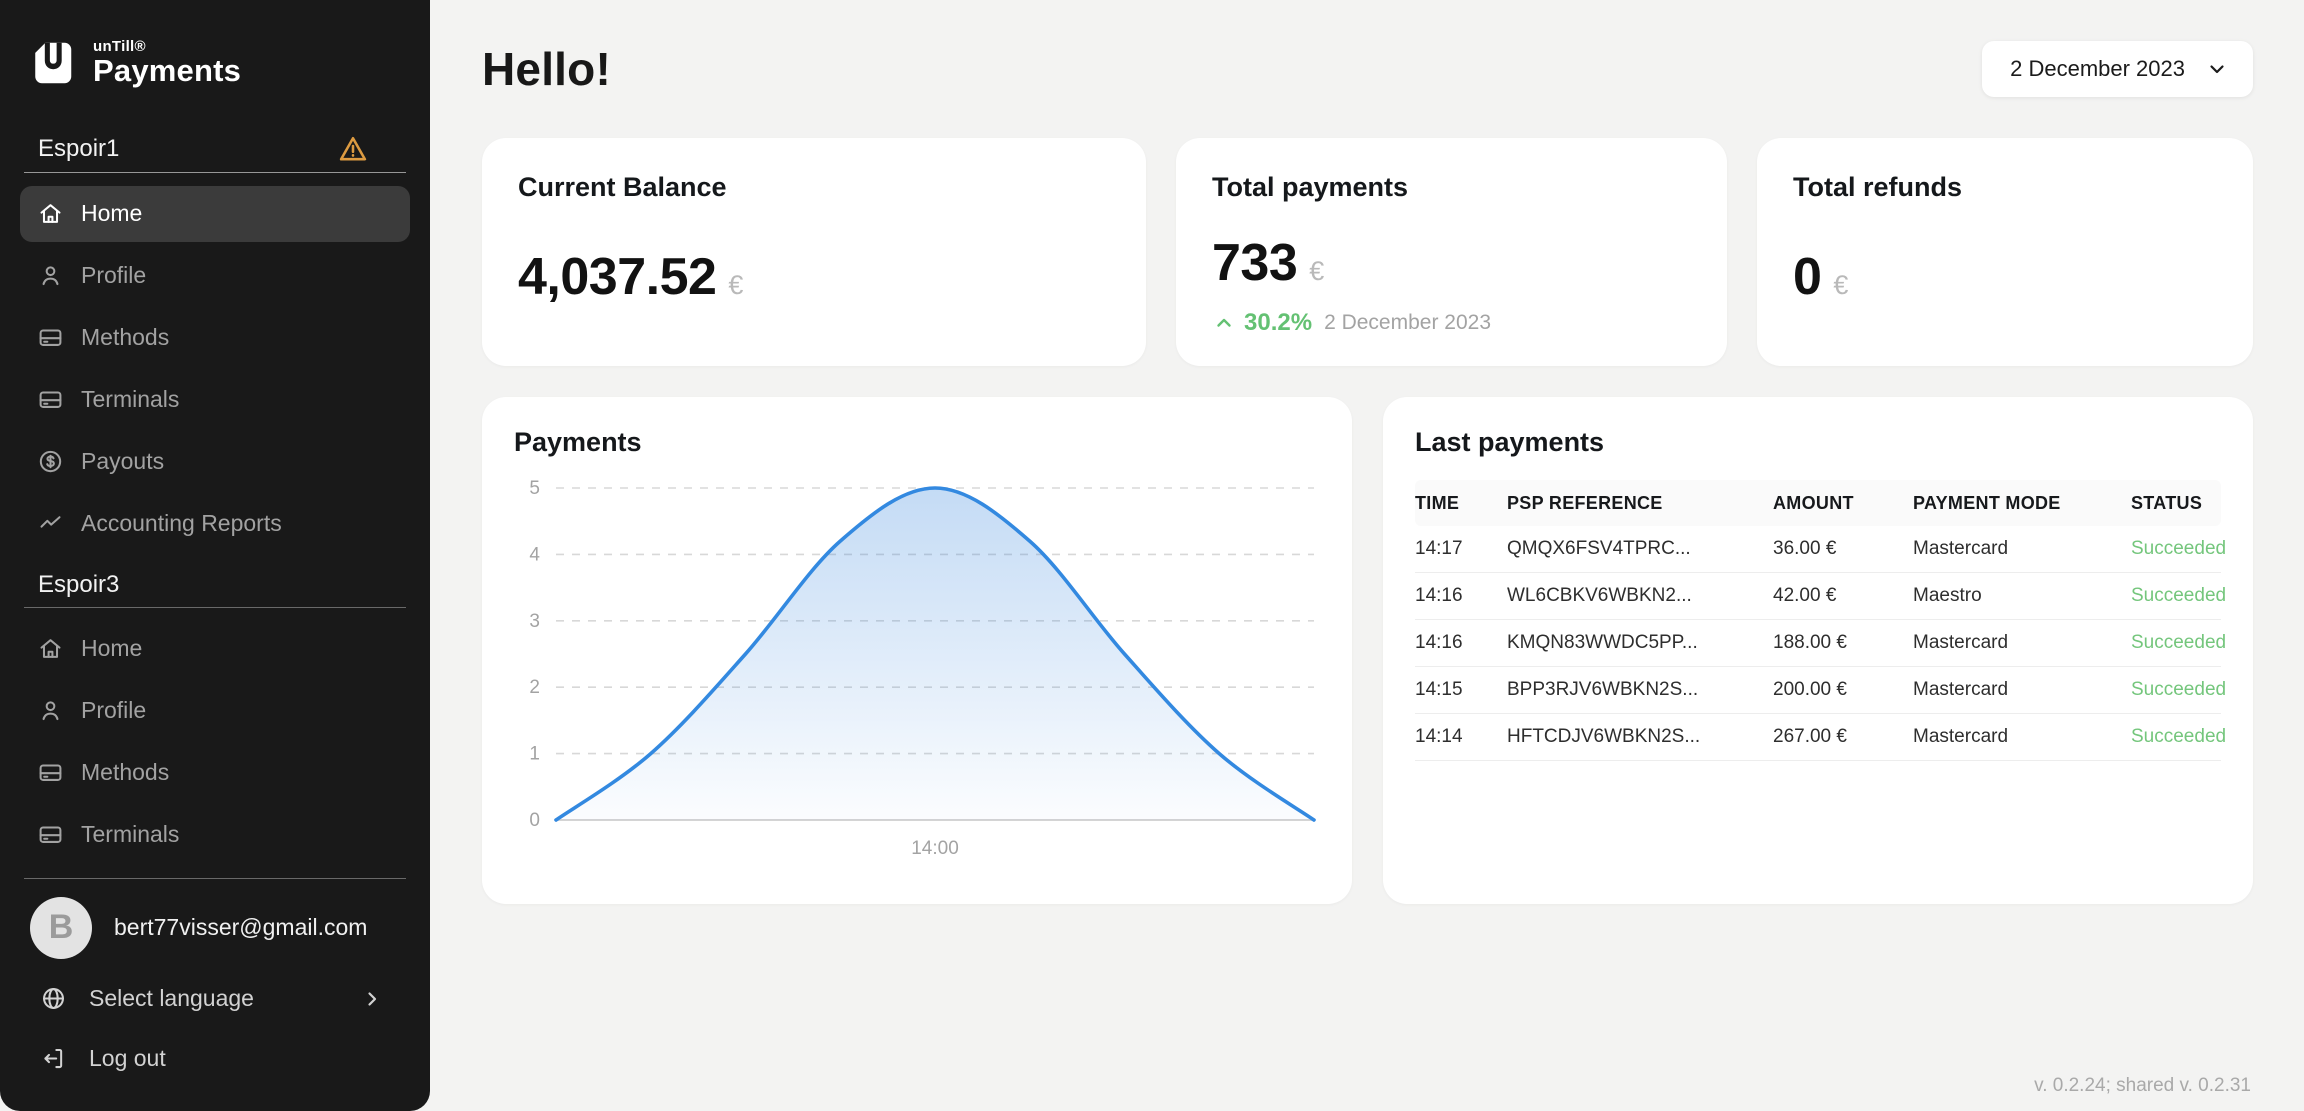  What do you see at coordinates (2217, 69) in the screenshot?
I see `chevron-down-icon` at bounding box center [2217, 69].